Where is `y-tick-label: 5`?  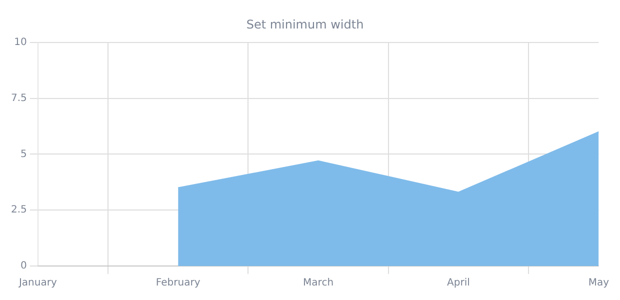
y-tick-label: 5 is located at coordinates (23, 154).